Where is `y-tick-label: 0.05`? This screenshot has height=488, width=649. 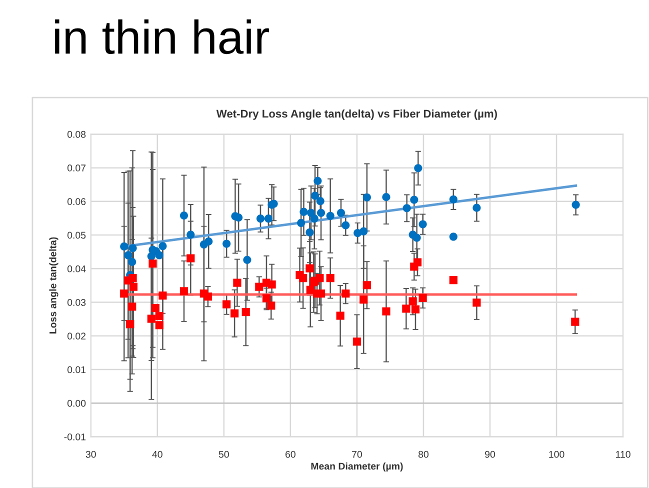 y-tick-label: 0.05 is located at coordinates (76, 235).